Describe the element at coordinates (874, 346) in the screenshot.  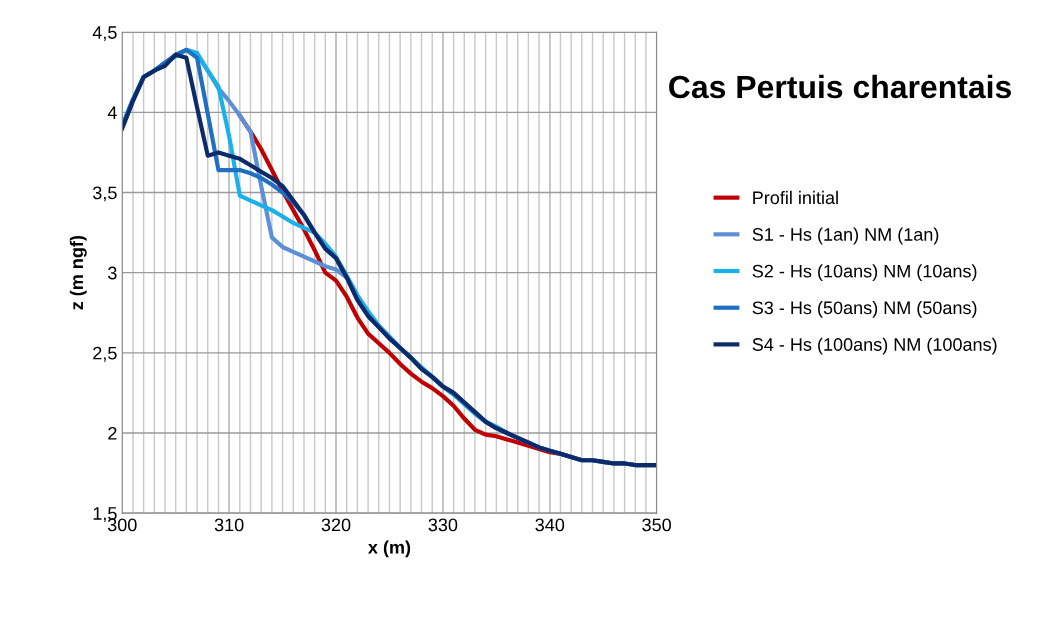
I see `legend-label: S4 - Hs (100ans) NM (100ans)` at that location.